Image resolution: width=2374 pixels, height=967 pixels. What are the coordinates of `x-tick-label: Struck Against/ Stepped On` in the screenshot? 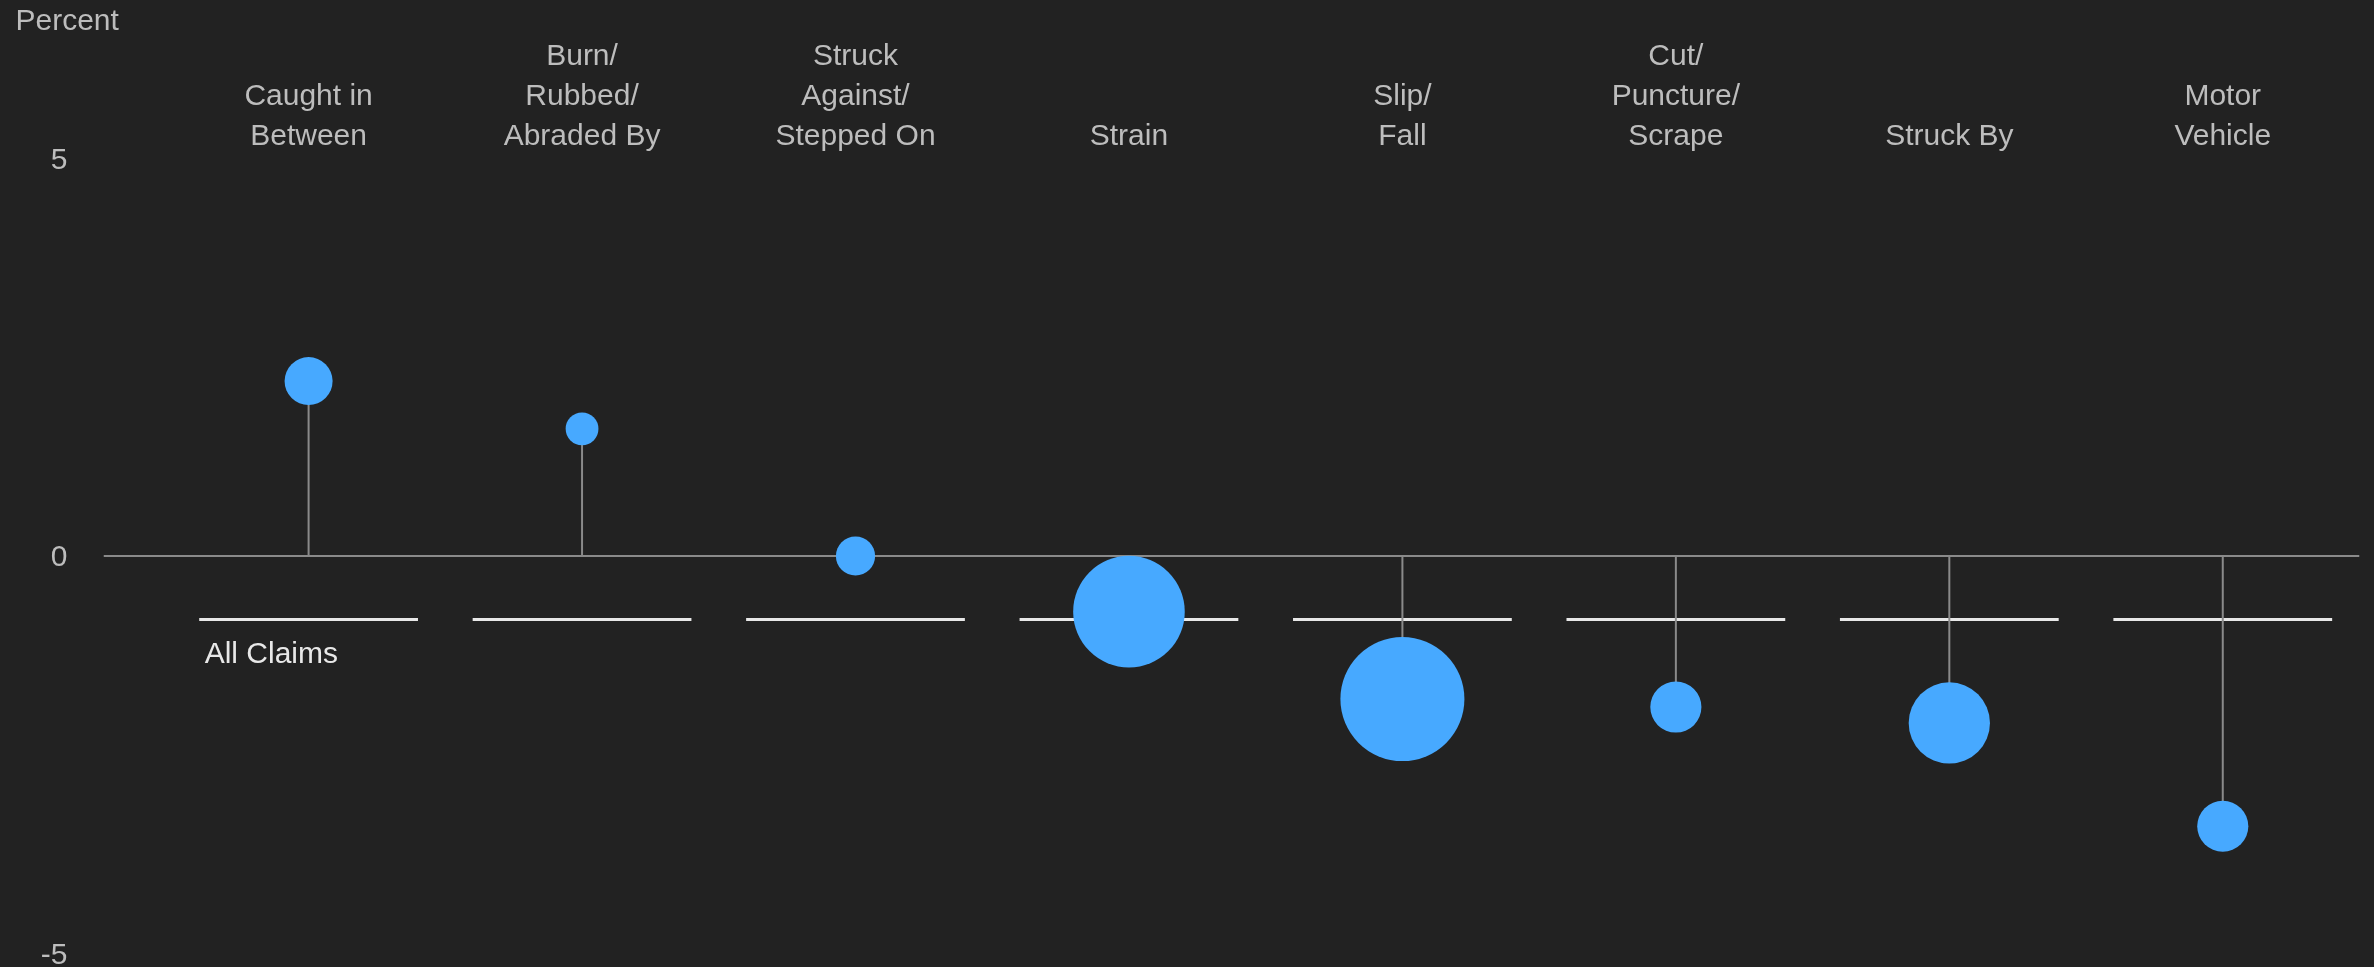 It's located at (855, 94).